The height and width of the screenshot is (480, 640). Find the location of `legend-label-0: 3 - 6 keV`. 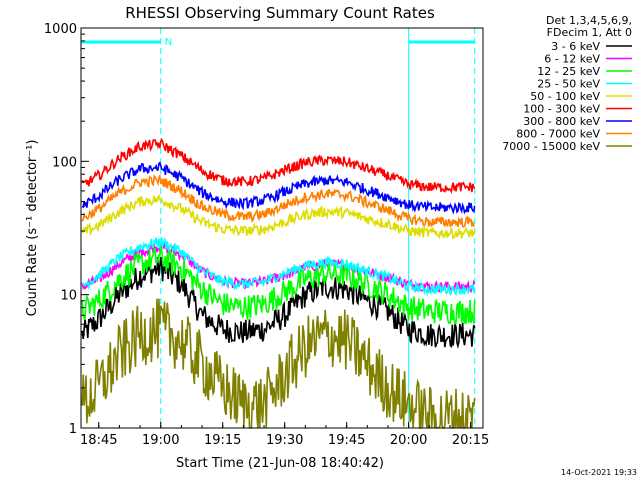

legend-label-0: 3 - 6 keV is located at coordinates (575, 46).